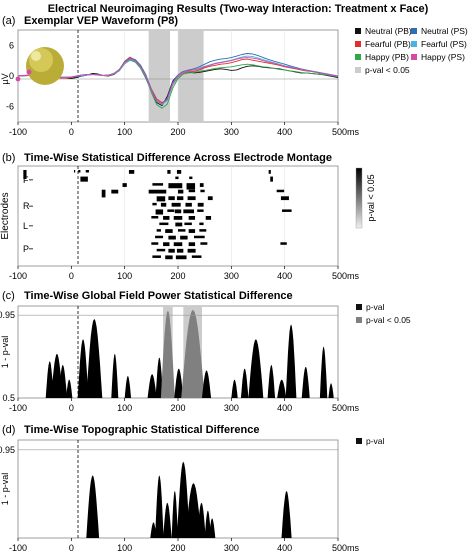 The width and height of the screenshot is (474, 553). What do you see at coordinates (8, 21) in the screenshot?
I see `panel-a-label: (a)` at bounding box center [8, 21].